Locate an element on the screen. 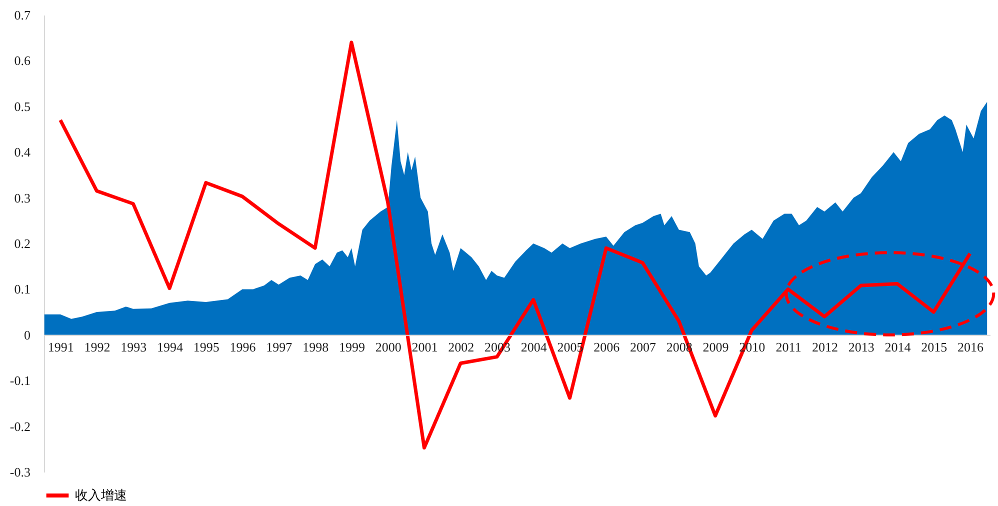 Image resolution: width=998 pixels, height=506 pixels. x-tick-label: 1997 is located at coordinates (279, 346).